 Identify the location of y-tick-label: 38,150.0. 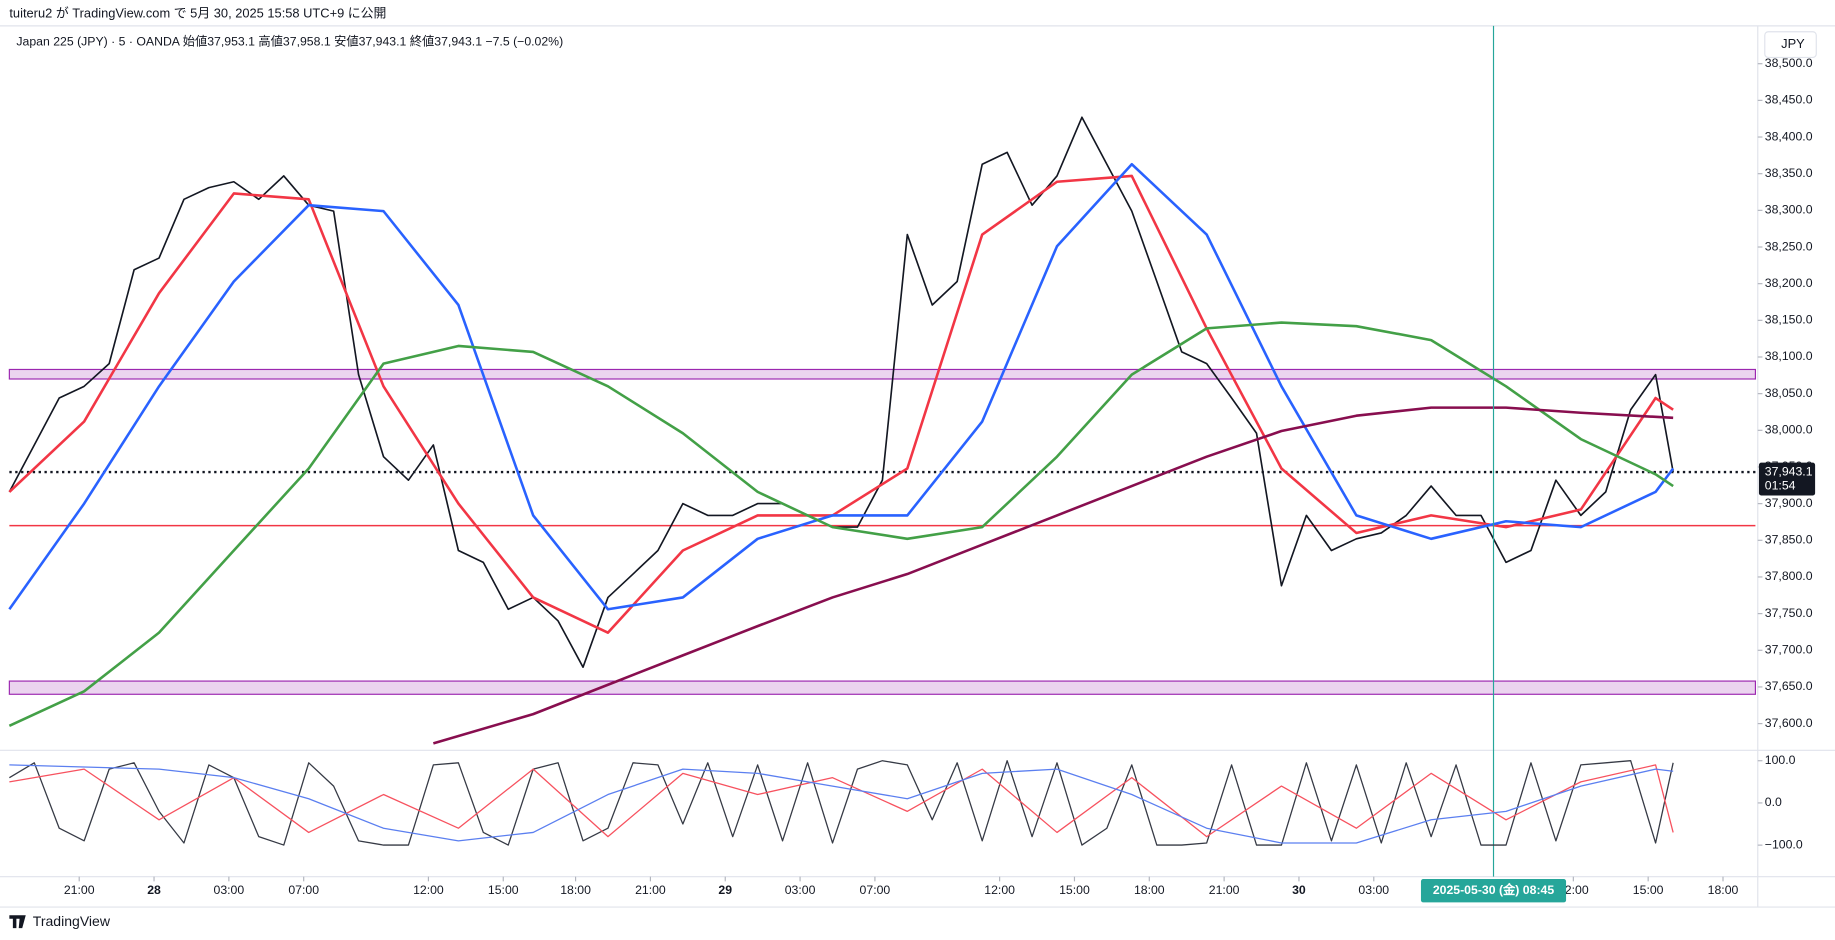
(1789, 320).